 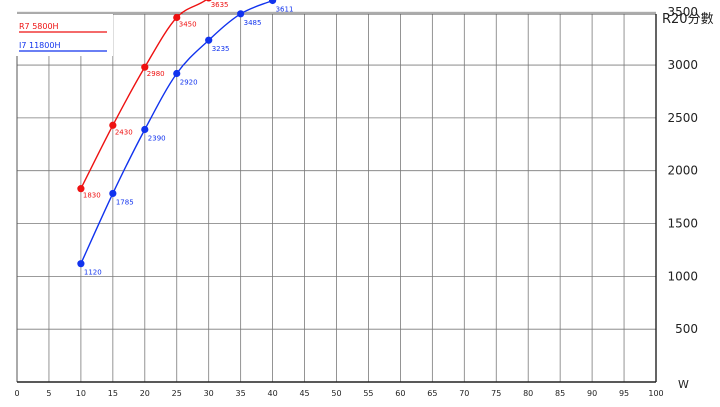 What do you see at coordinates (16, 393) in the screenshot?
I see `x-tick-label: 0` at bounding box center [16, 393].